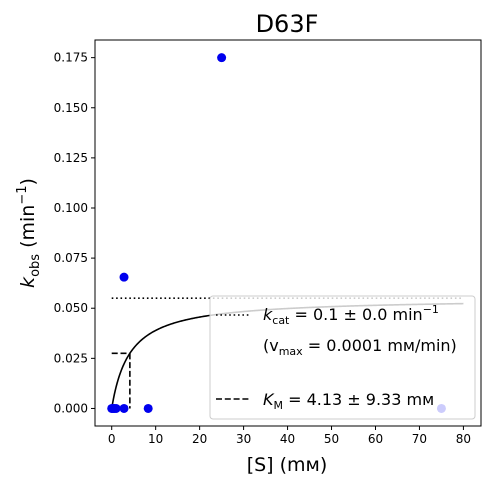 The height and width of the screenshot is (484, 491). What do you see at coordinates (155, 439) in the screenshot?
I see `x-tick-label: 10` at bounding box center [155, 439].